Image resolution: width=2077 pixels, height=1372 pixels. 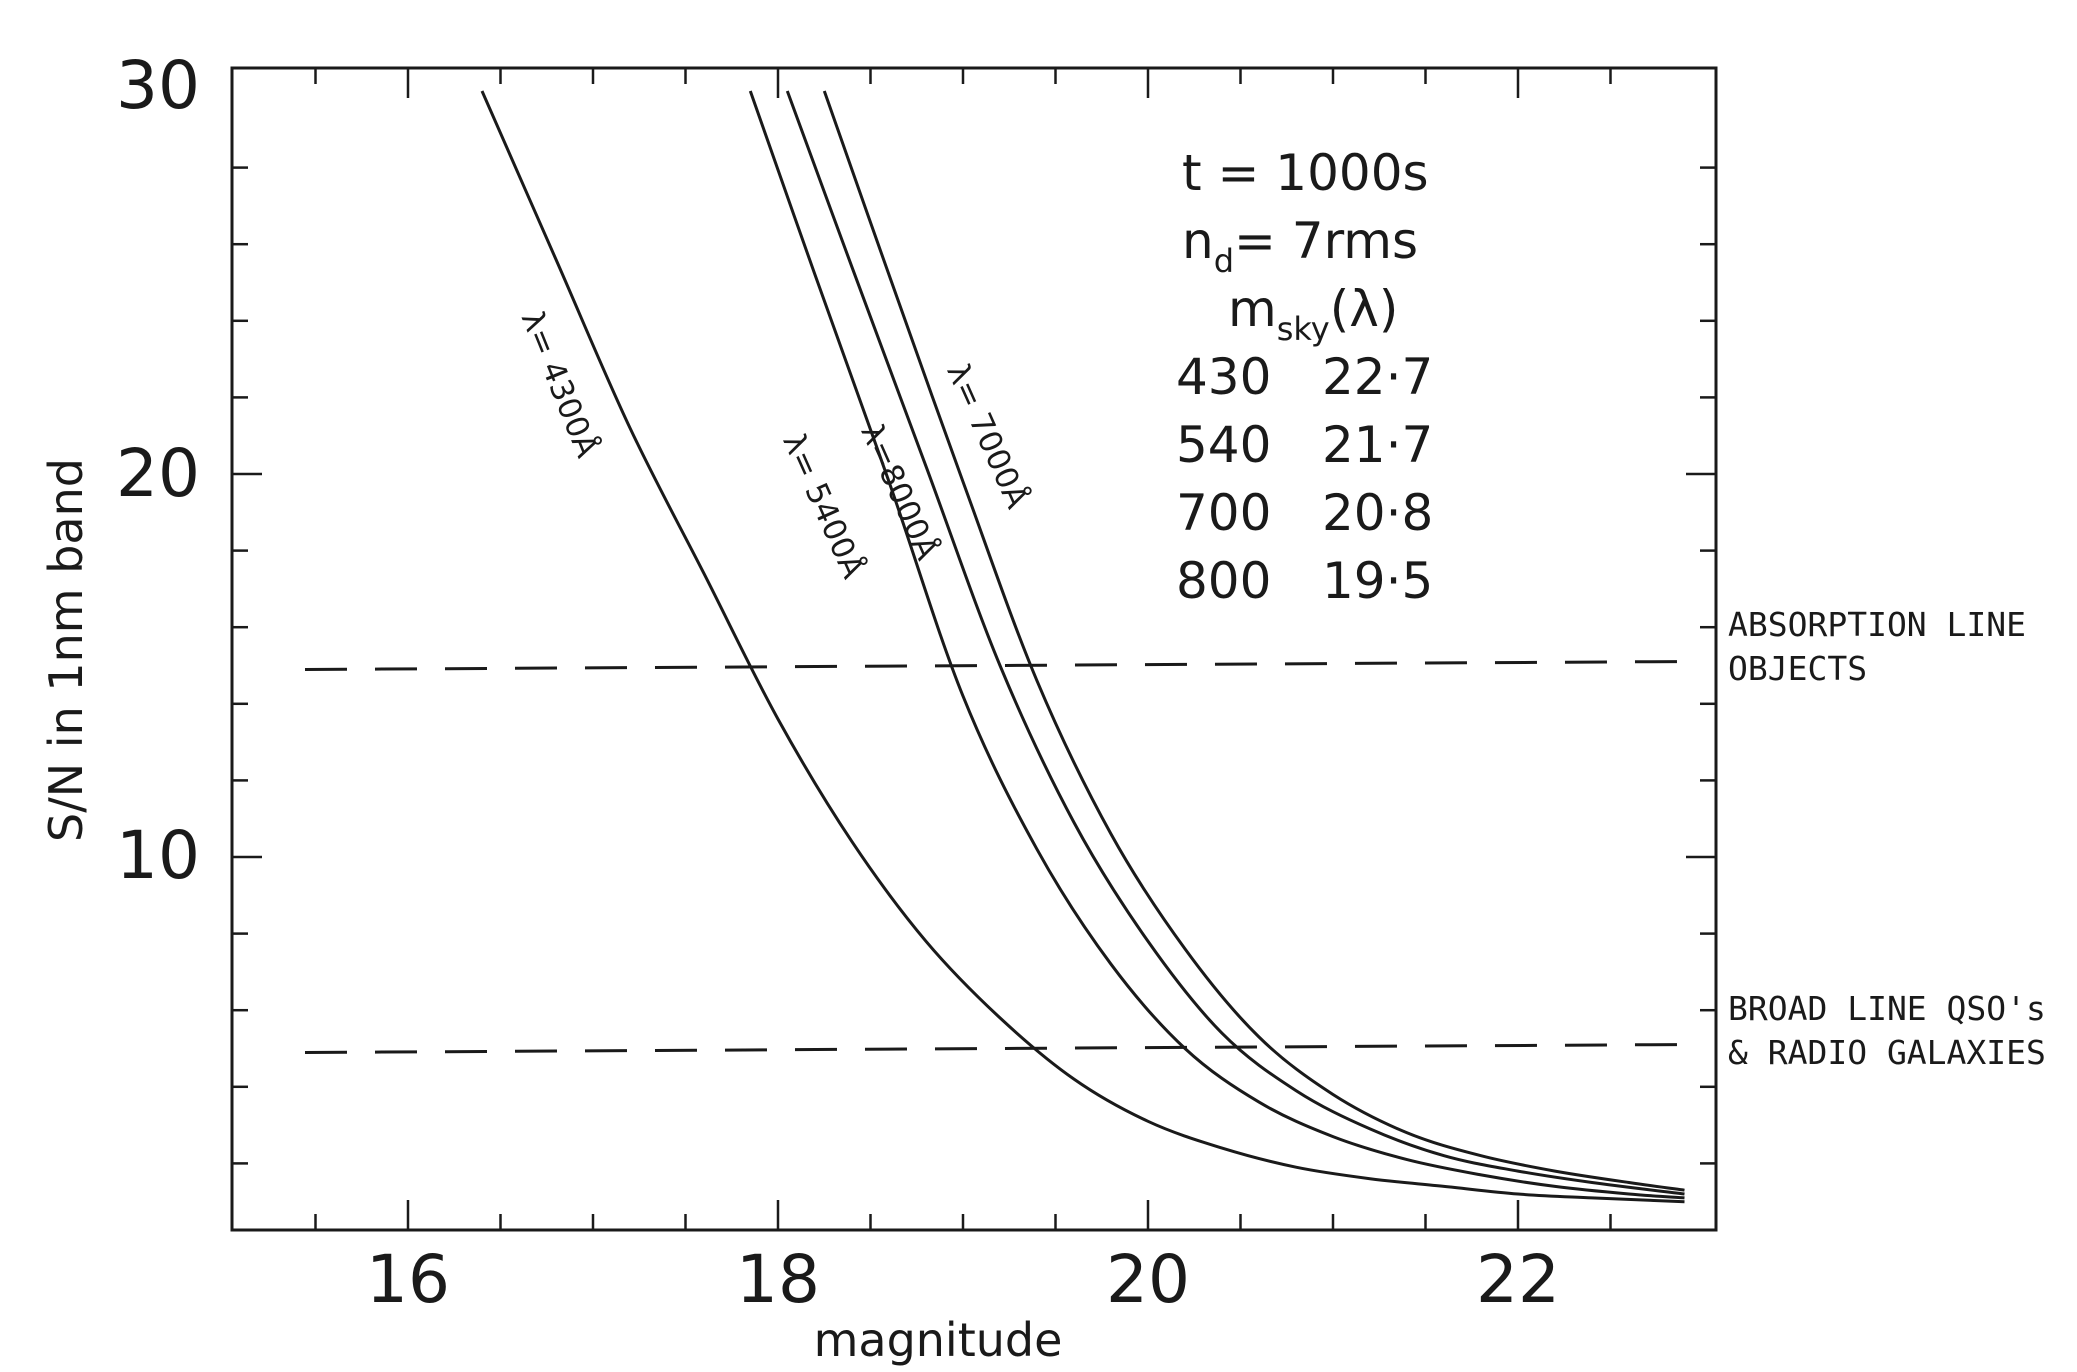 What do you see at coordinates (996, 665) in the screenshot?
I see `absorption-line-threshold` at bounding box center [996, 665].